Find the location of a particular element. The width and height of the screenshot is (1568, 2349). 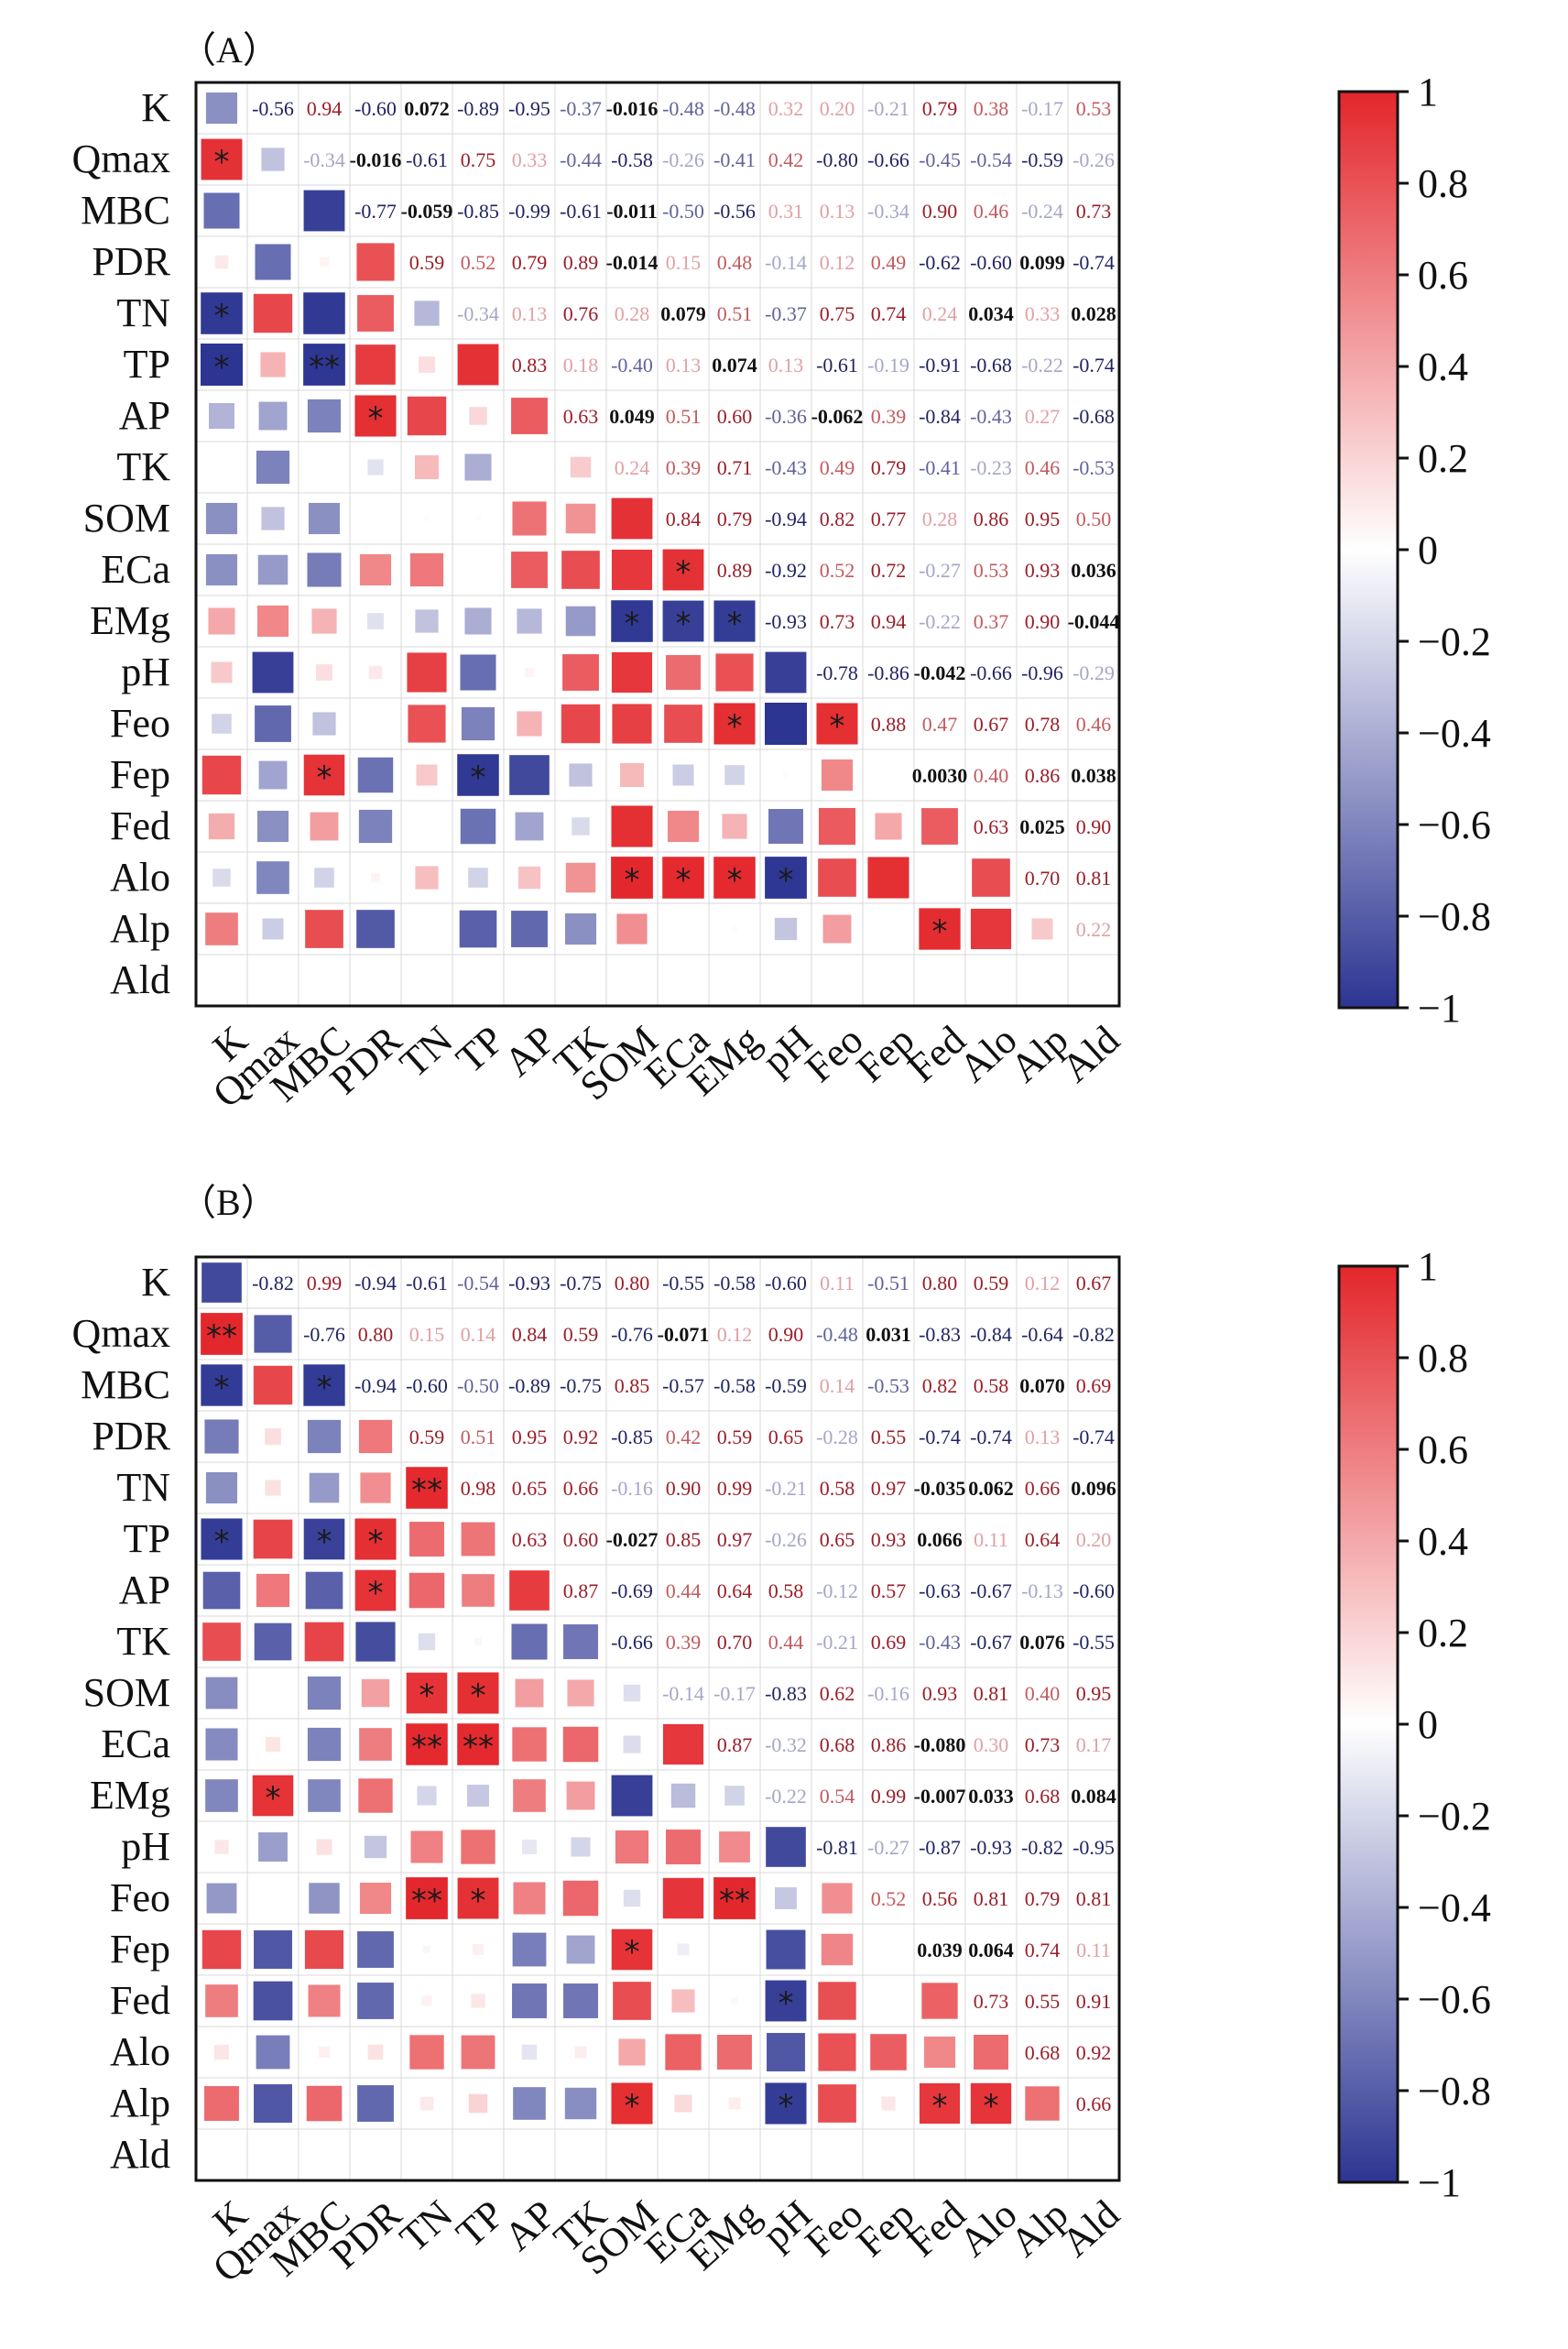

correlation-value: 0.84 is located at coordinates (684, 519).